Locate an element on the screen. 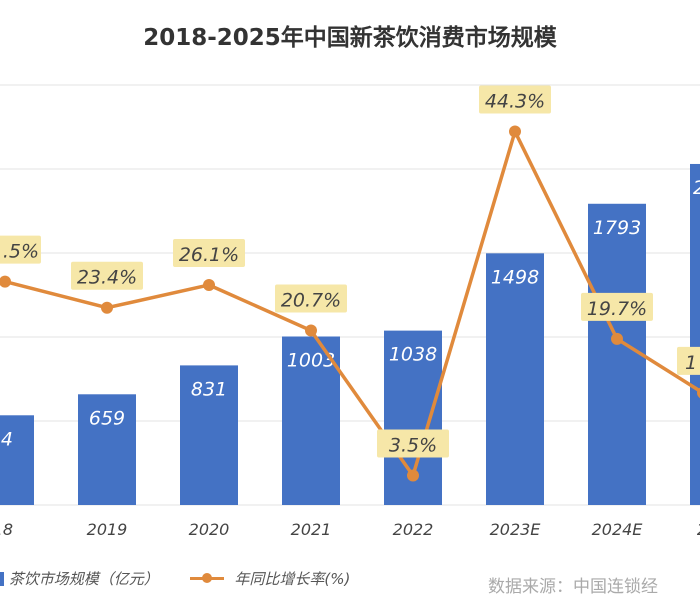  growth-value-label: 44.3% is located at coordinates (515, 102).